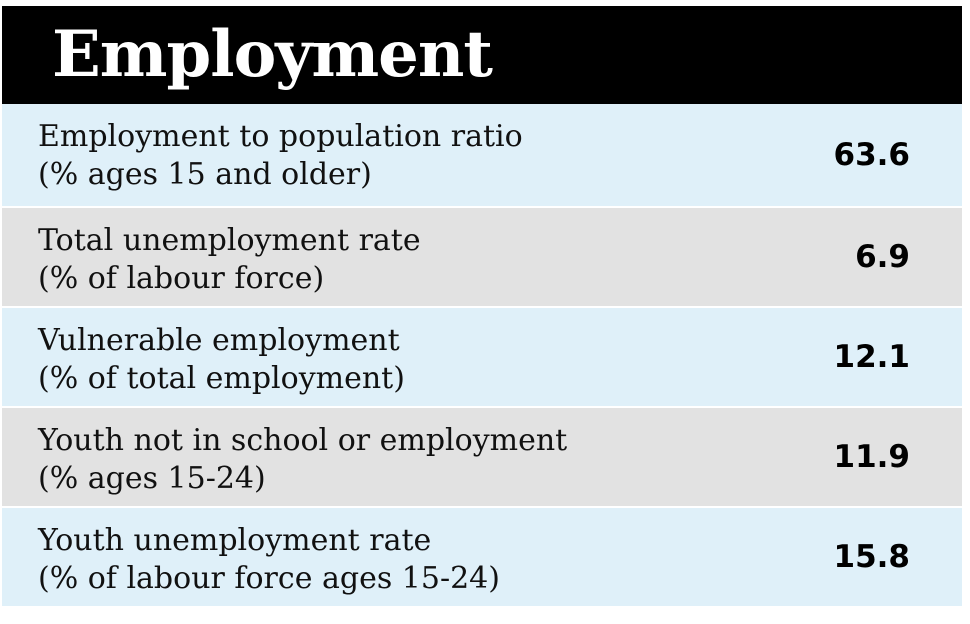 The image size is (970, 624). Describe the element at coordinates (280, 136) in the screenshot. I see `row-label-line1: Employment to population ratio` at that location.